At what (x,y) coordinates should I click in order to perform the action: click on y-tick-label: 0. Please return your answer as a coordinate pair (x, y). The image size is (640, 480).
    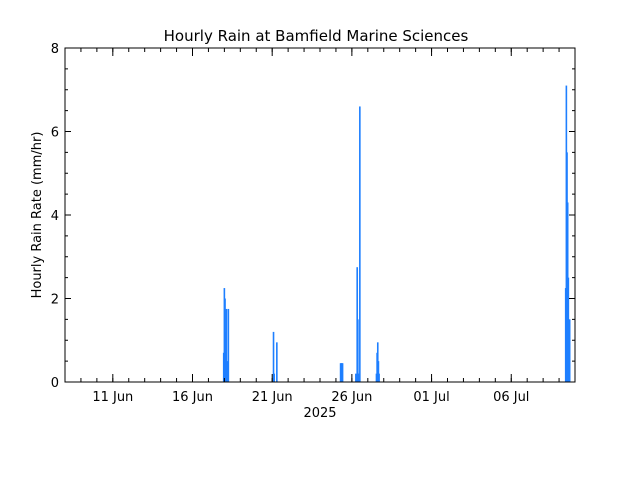
    Looking at the image, I should click on (55, 383).